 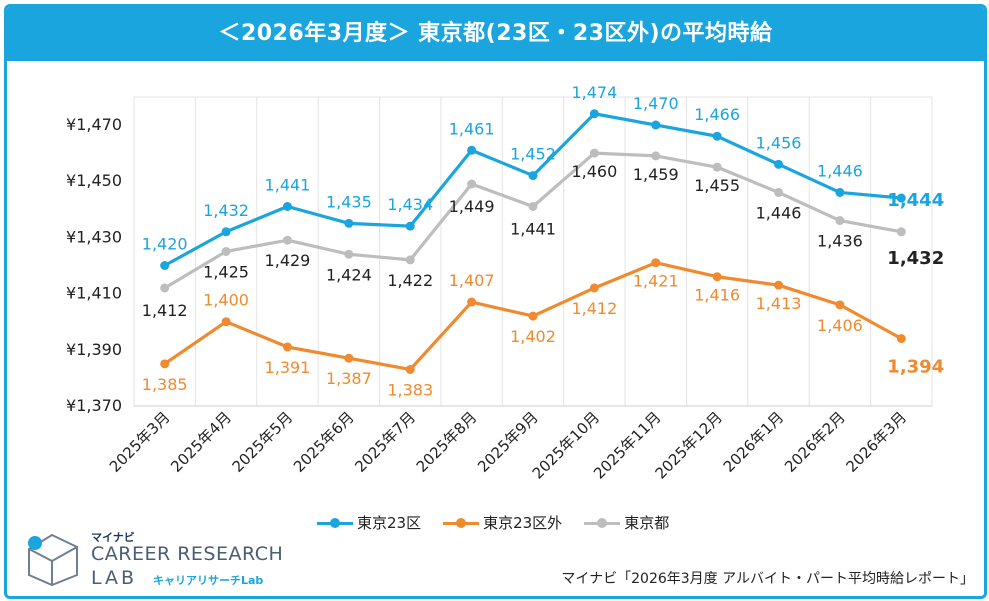 What do you see at coordinates (815, 442) in the screenshot?
I see `x-tick-label: 2026年2月` at bounding box center [815, 442].